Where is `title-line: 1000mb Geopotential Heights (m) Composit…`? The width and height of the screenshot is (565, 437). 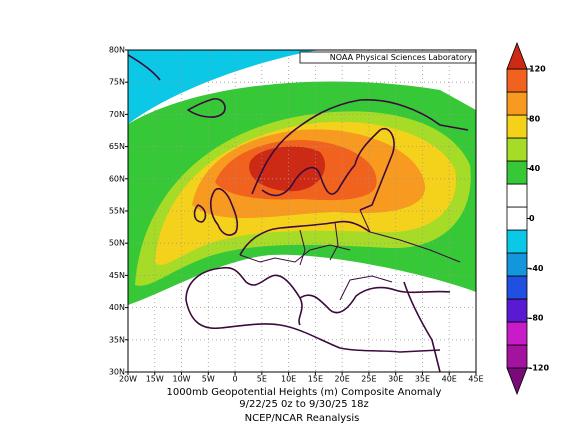 title-line: 1000mb Geopotential Heights (m) Composit… is located at coordinates (304, 392).